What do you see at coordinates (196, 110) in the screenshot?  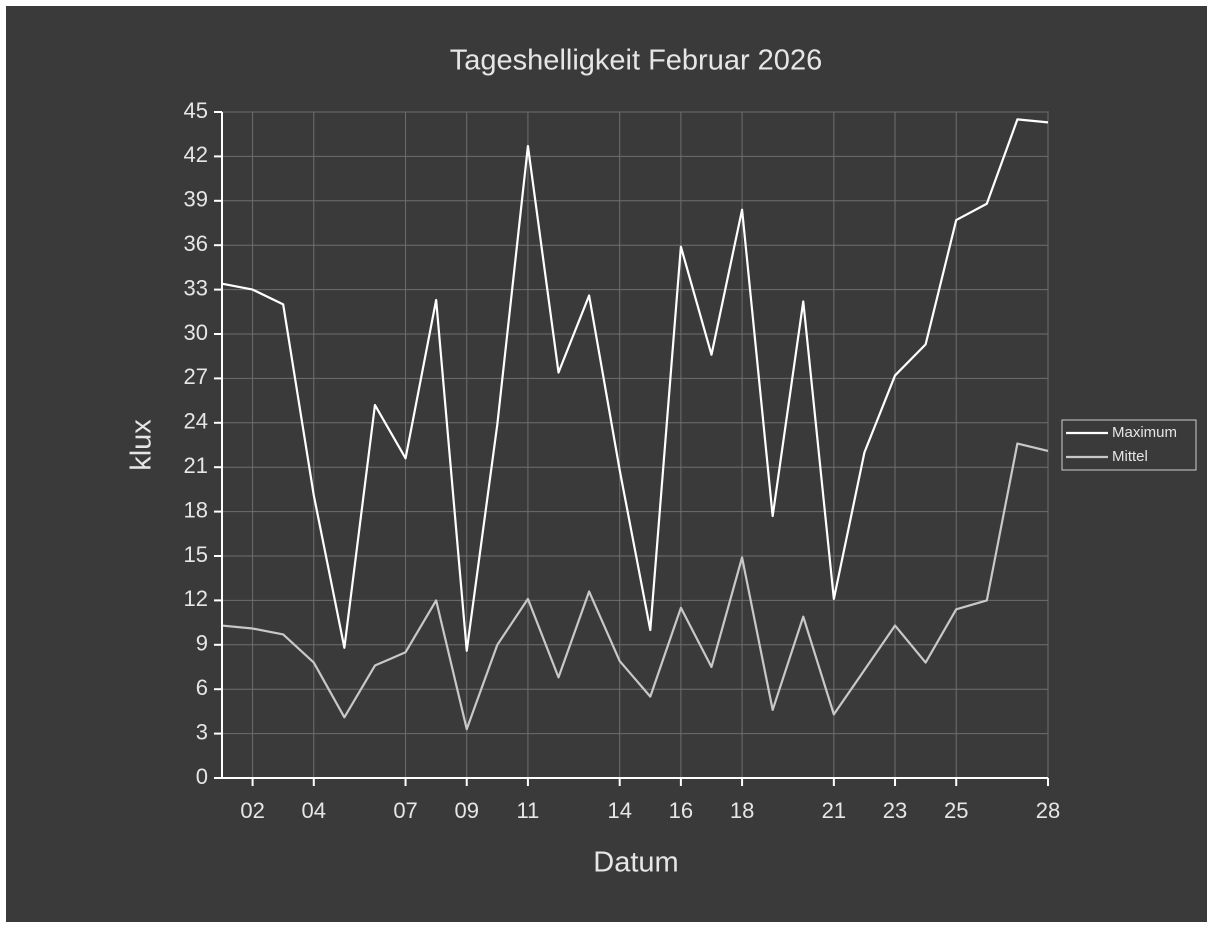 I see `y-tick-label: 45` at bounding box center [196, 110].